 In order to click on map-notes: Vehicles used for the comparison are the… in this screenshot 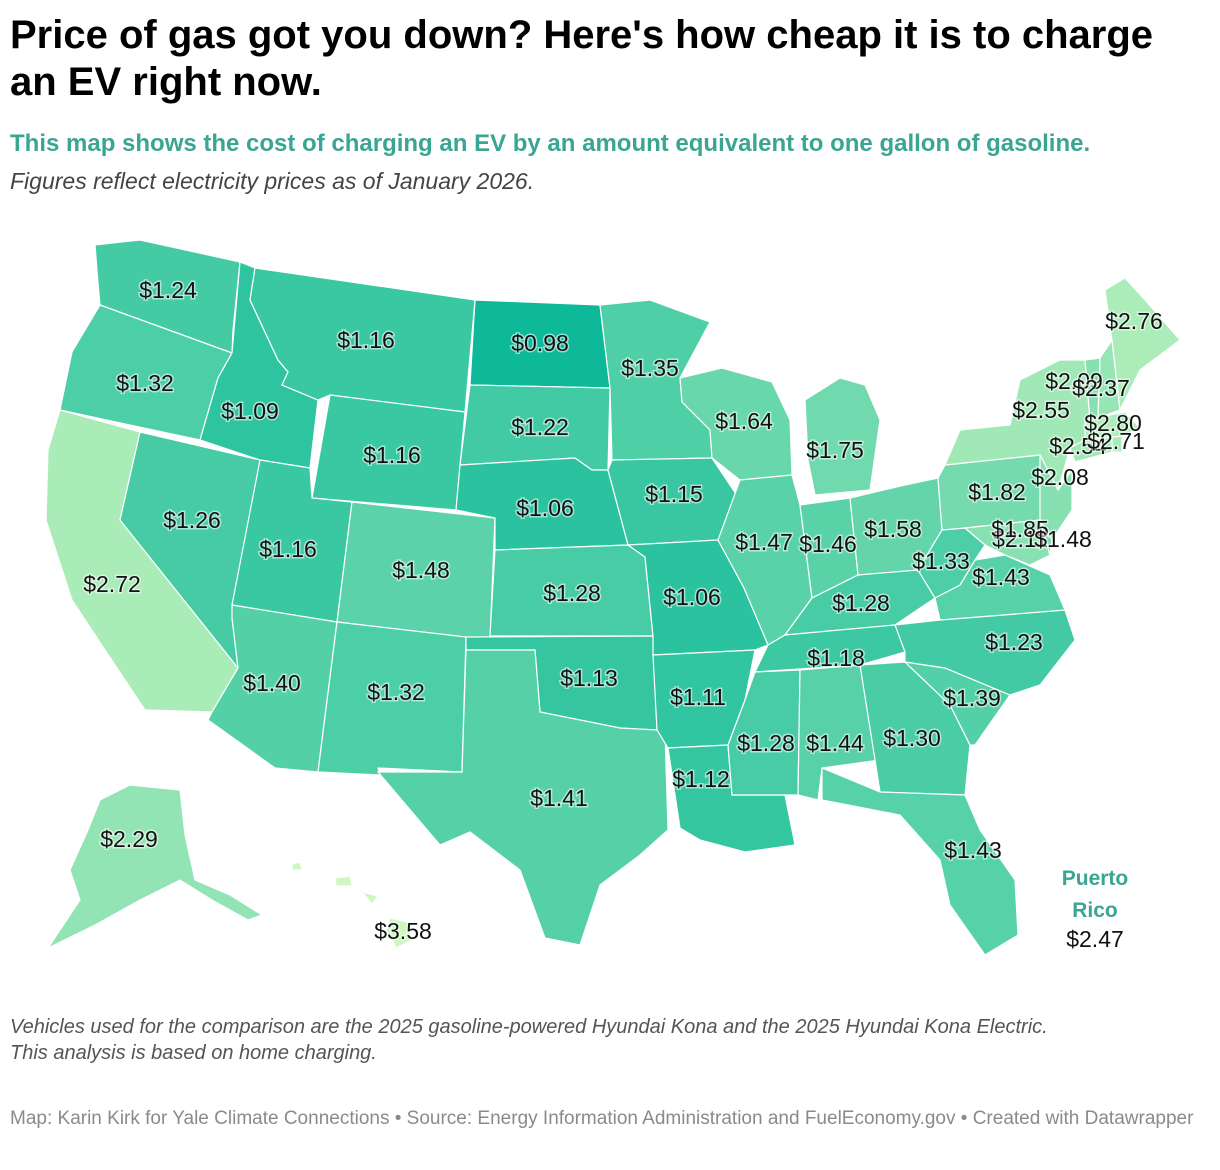, I will do `click(605, 1040)`.